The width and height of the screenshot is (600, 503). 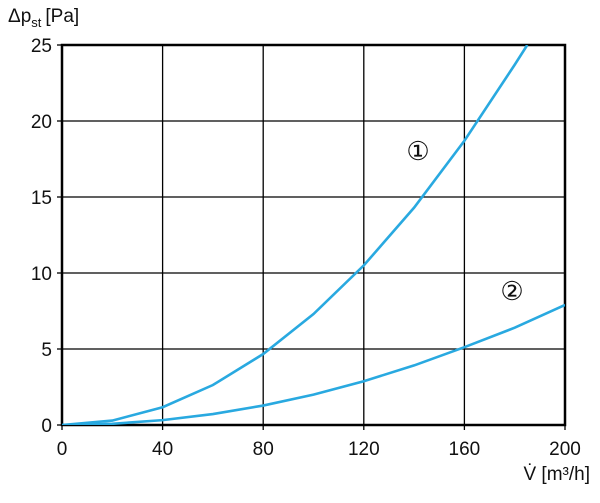 I want to click on x-axis-label: V̇ [m³/h], so click(x=556, y=474).